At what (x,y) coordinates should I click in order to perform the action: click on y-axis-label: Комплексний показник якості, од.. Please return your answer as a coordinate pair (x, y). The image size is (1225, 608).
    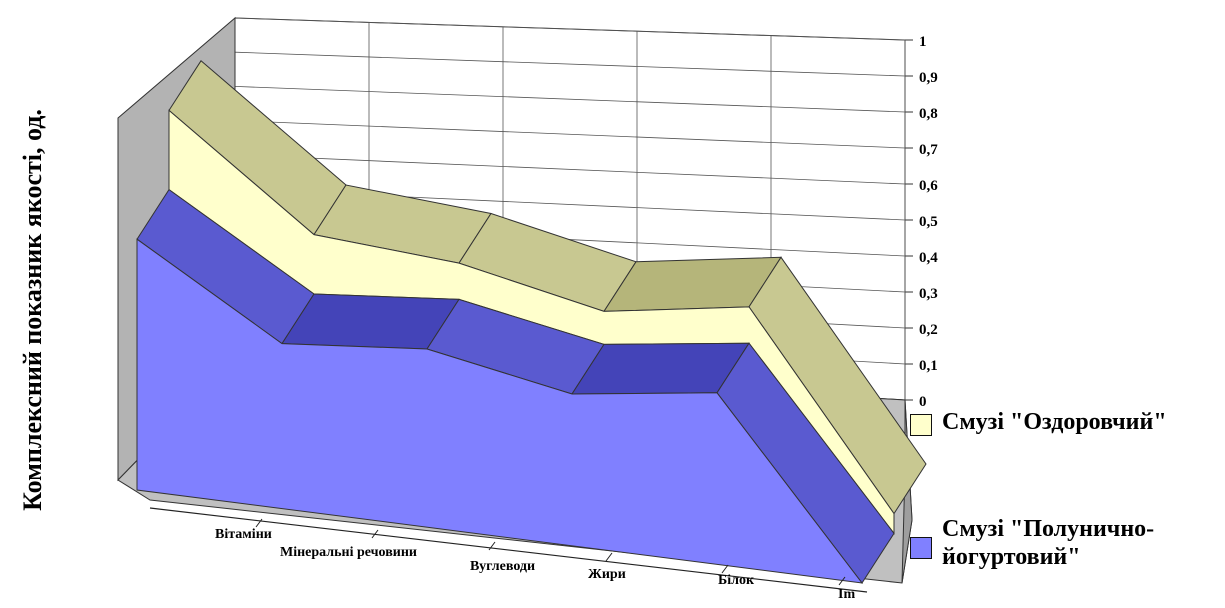
    Looking at the image, I should click on (33, 310).